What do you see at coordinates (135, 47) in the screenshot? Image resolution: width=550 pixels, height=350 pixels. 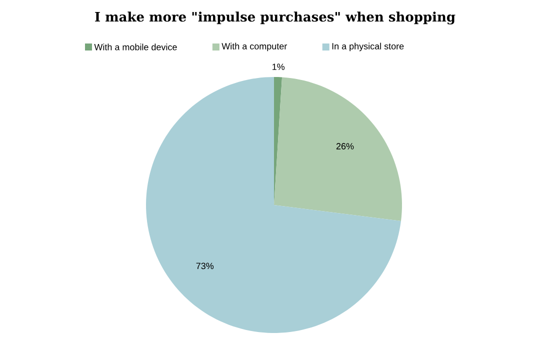 I see `legend-label: With a mobile device` at bounding box center [135, 47].